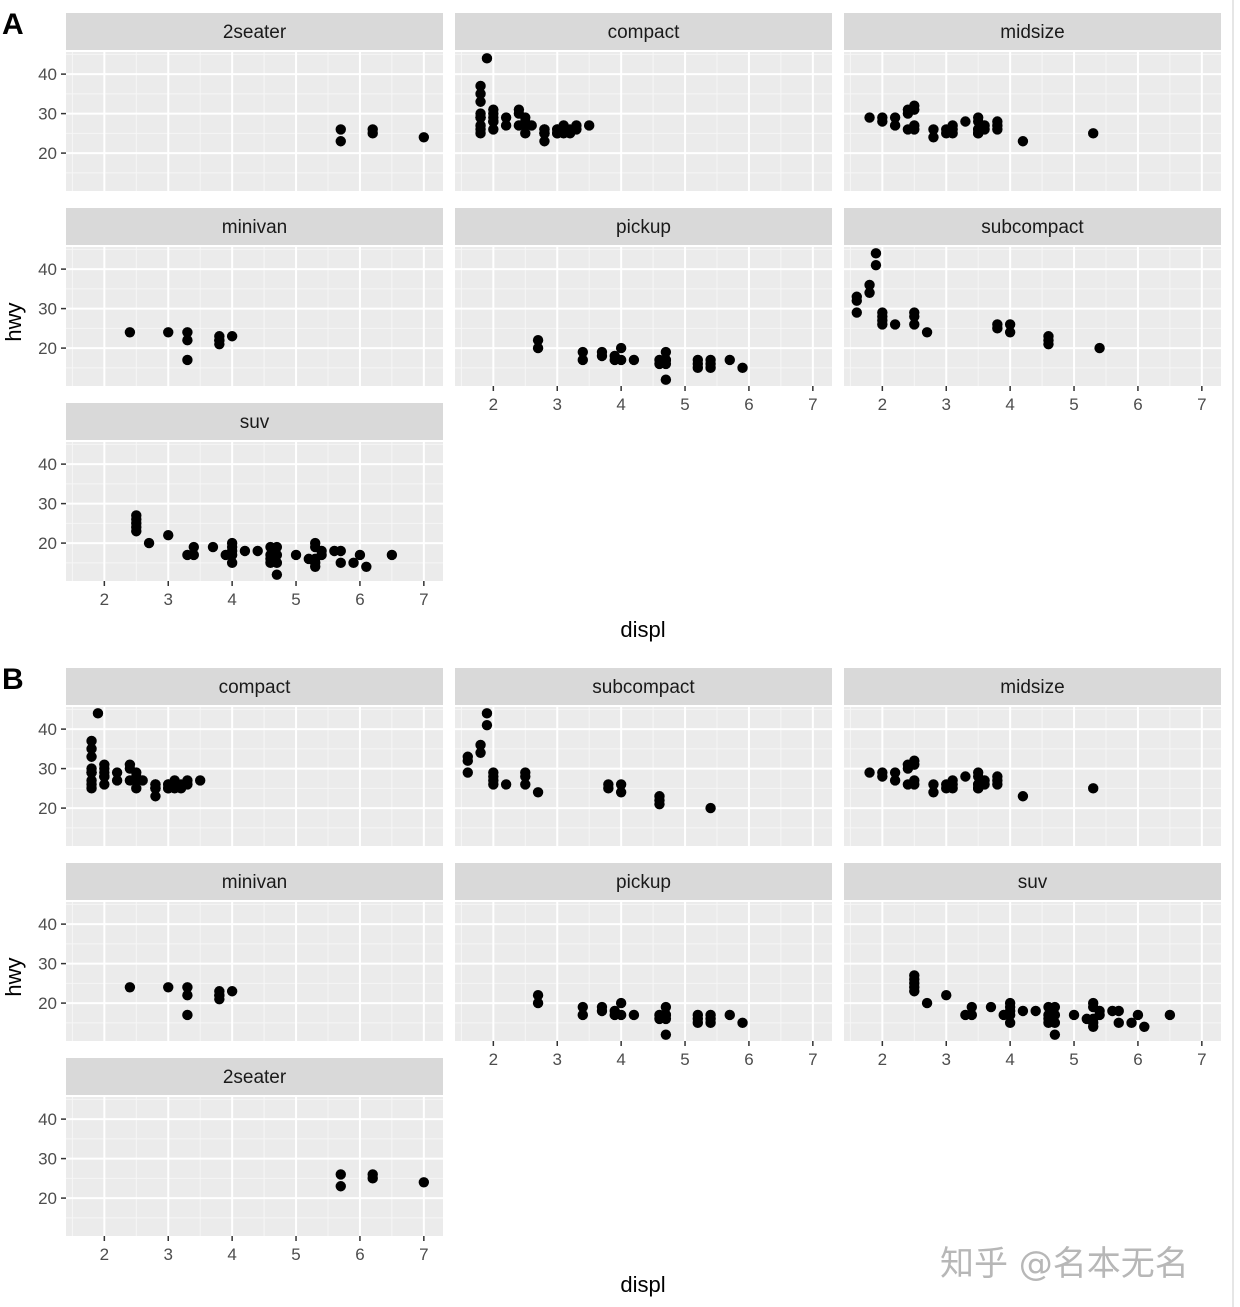 This screenshot has height=1307, width=1240. What do you see at coordinates (643, 102) in the screenshot?
I see `facet-panel-compact: compact` at bounding box center [643, 102].